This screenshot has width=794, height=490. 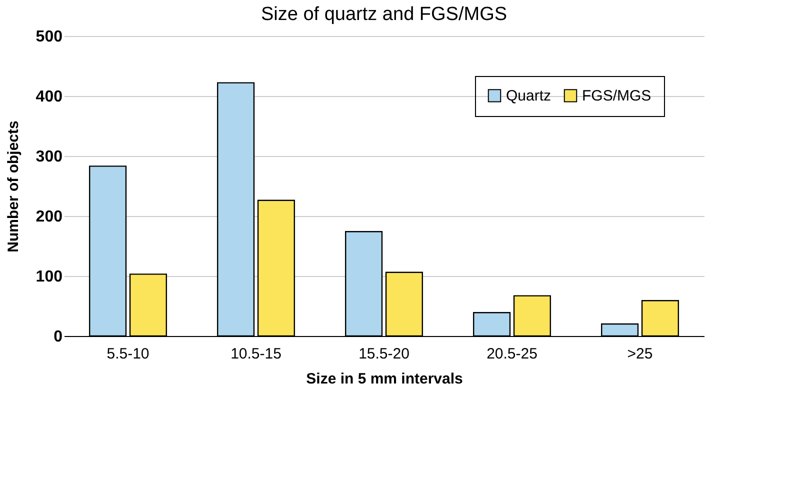 I want to click on y-tick-label: 400, so click(x=49, y=97).